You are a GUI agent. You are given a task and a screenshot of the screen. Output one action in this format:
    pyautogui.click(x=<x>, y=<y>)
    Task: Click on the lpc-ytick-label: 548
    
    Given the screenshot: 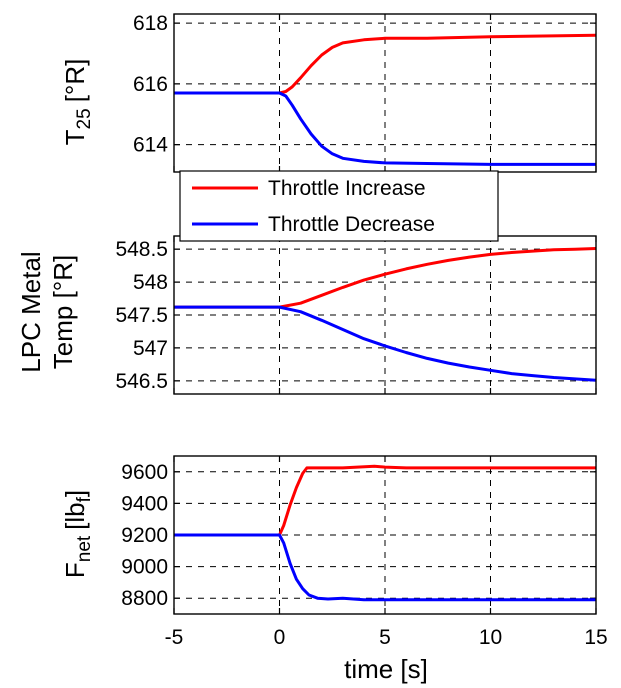 What is the action you would take?
    pyautogui.click(x=150, y=282)
    